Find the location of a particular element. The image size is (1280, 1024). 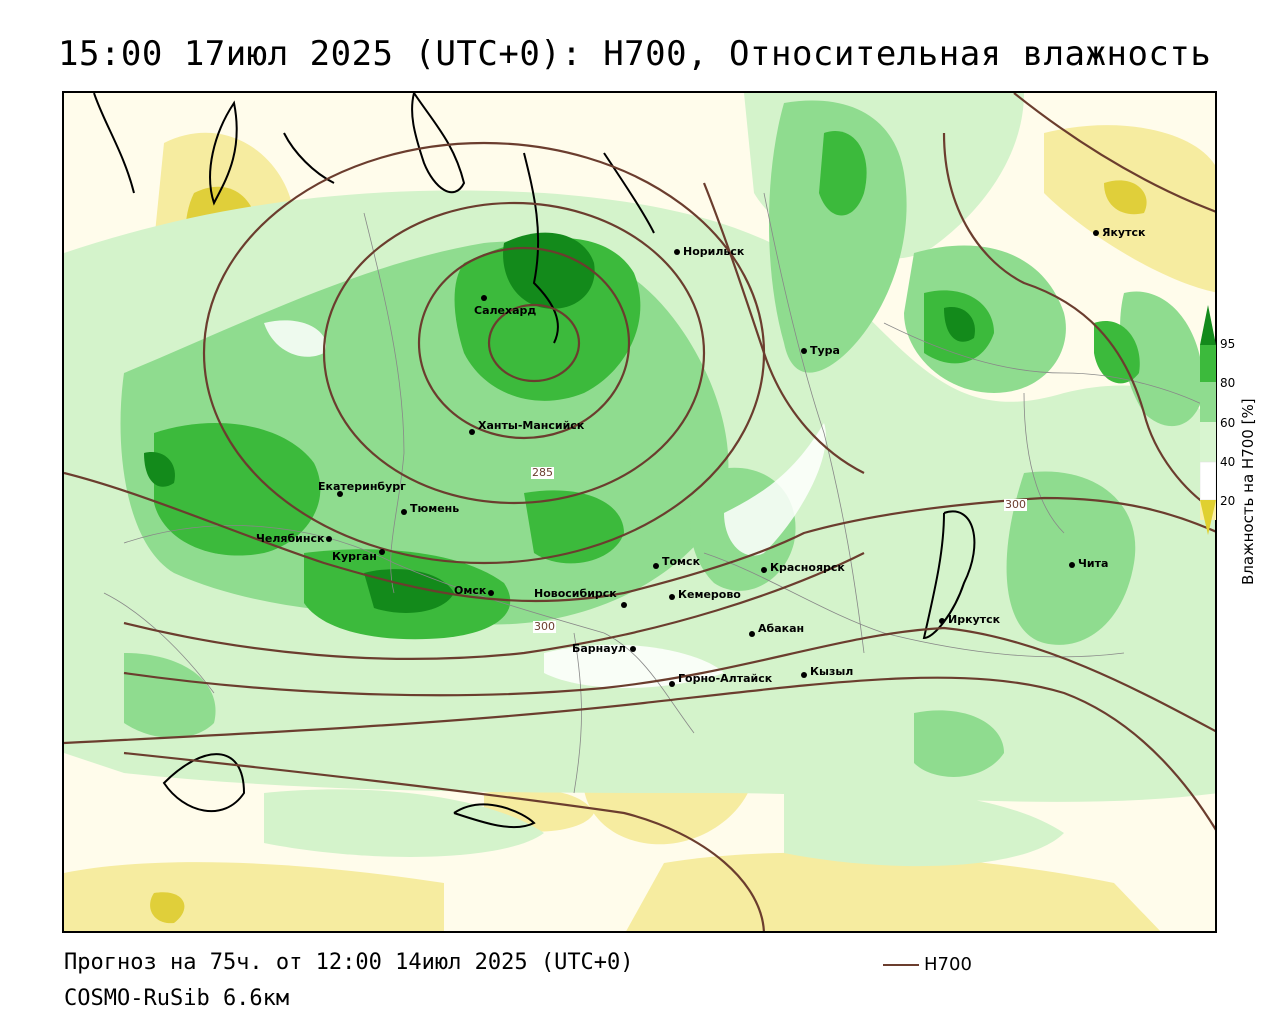

city-kyzyl: Кызыл is located at coordinates (827, 672).